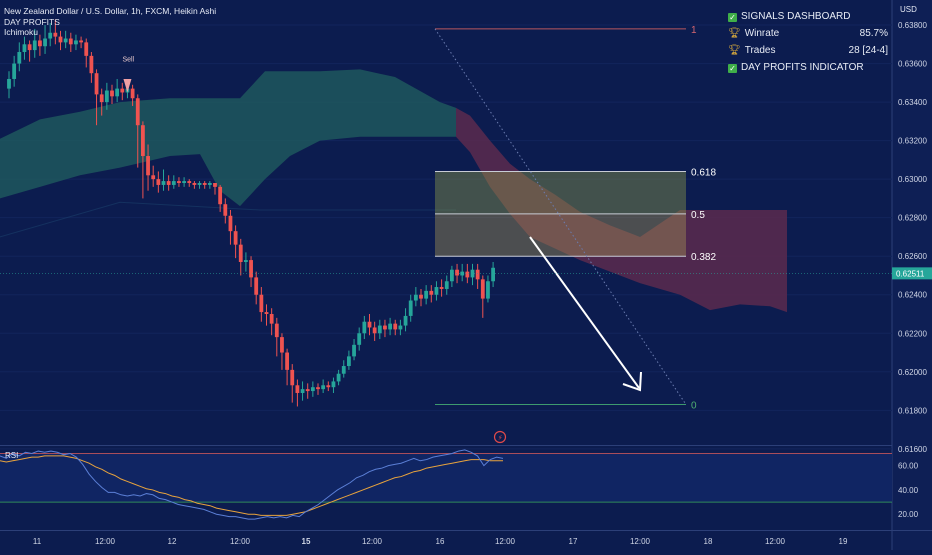  What do you see at coordinates (808, 16) in the screenshot?
I see `dashboard-title-row: ✓ SIGNALS DASHBOARD` at bounding box center [808, 16].